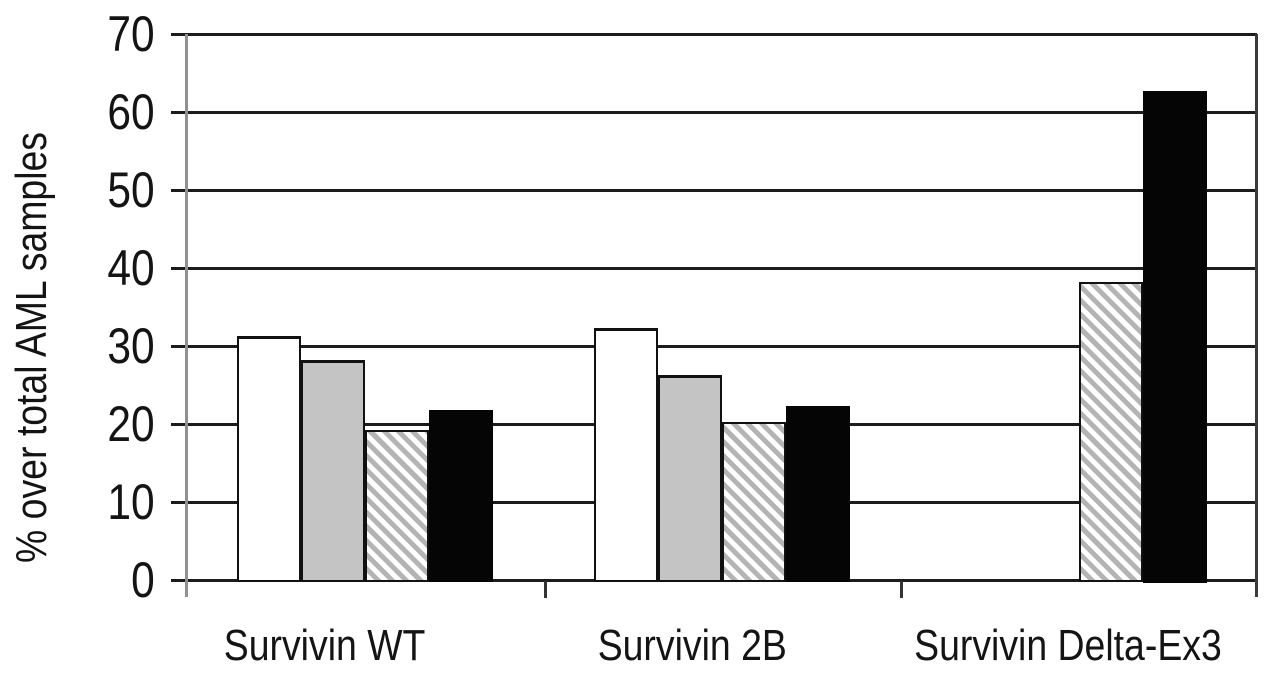  Describe the element at coordinates (131, 268) in the screenshot. I see `y-tick-label-40: 40` at that location.